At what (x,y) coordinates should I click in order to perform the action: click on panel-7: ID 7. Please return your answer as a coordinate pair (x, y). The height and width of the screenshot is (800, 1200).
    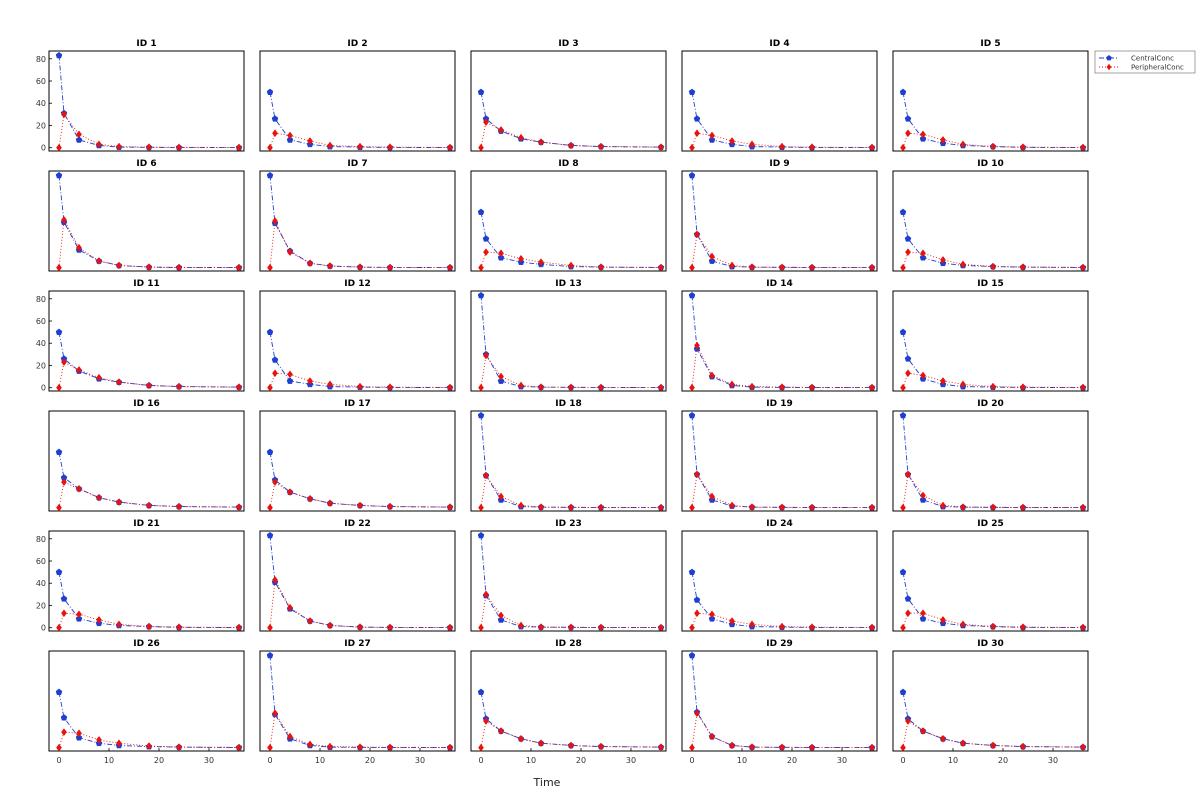
    Looking at the image, I should click on (357, 215).